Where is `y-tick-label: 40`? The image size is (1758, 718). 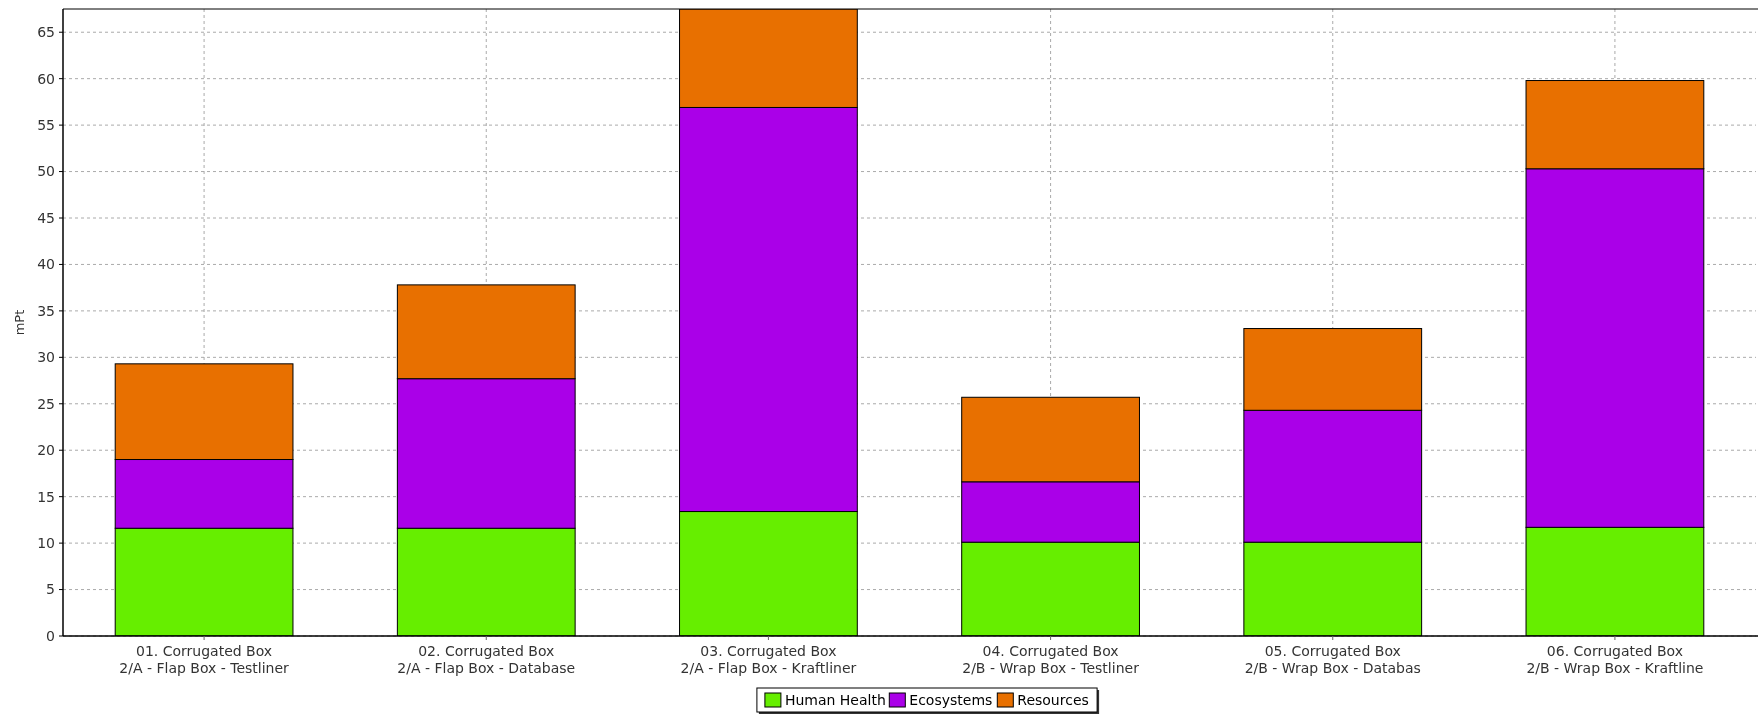 y-tick-label: 40 is located at coordinates (46, 264).